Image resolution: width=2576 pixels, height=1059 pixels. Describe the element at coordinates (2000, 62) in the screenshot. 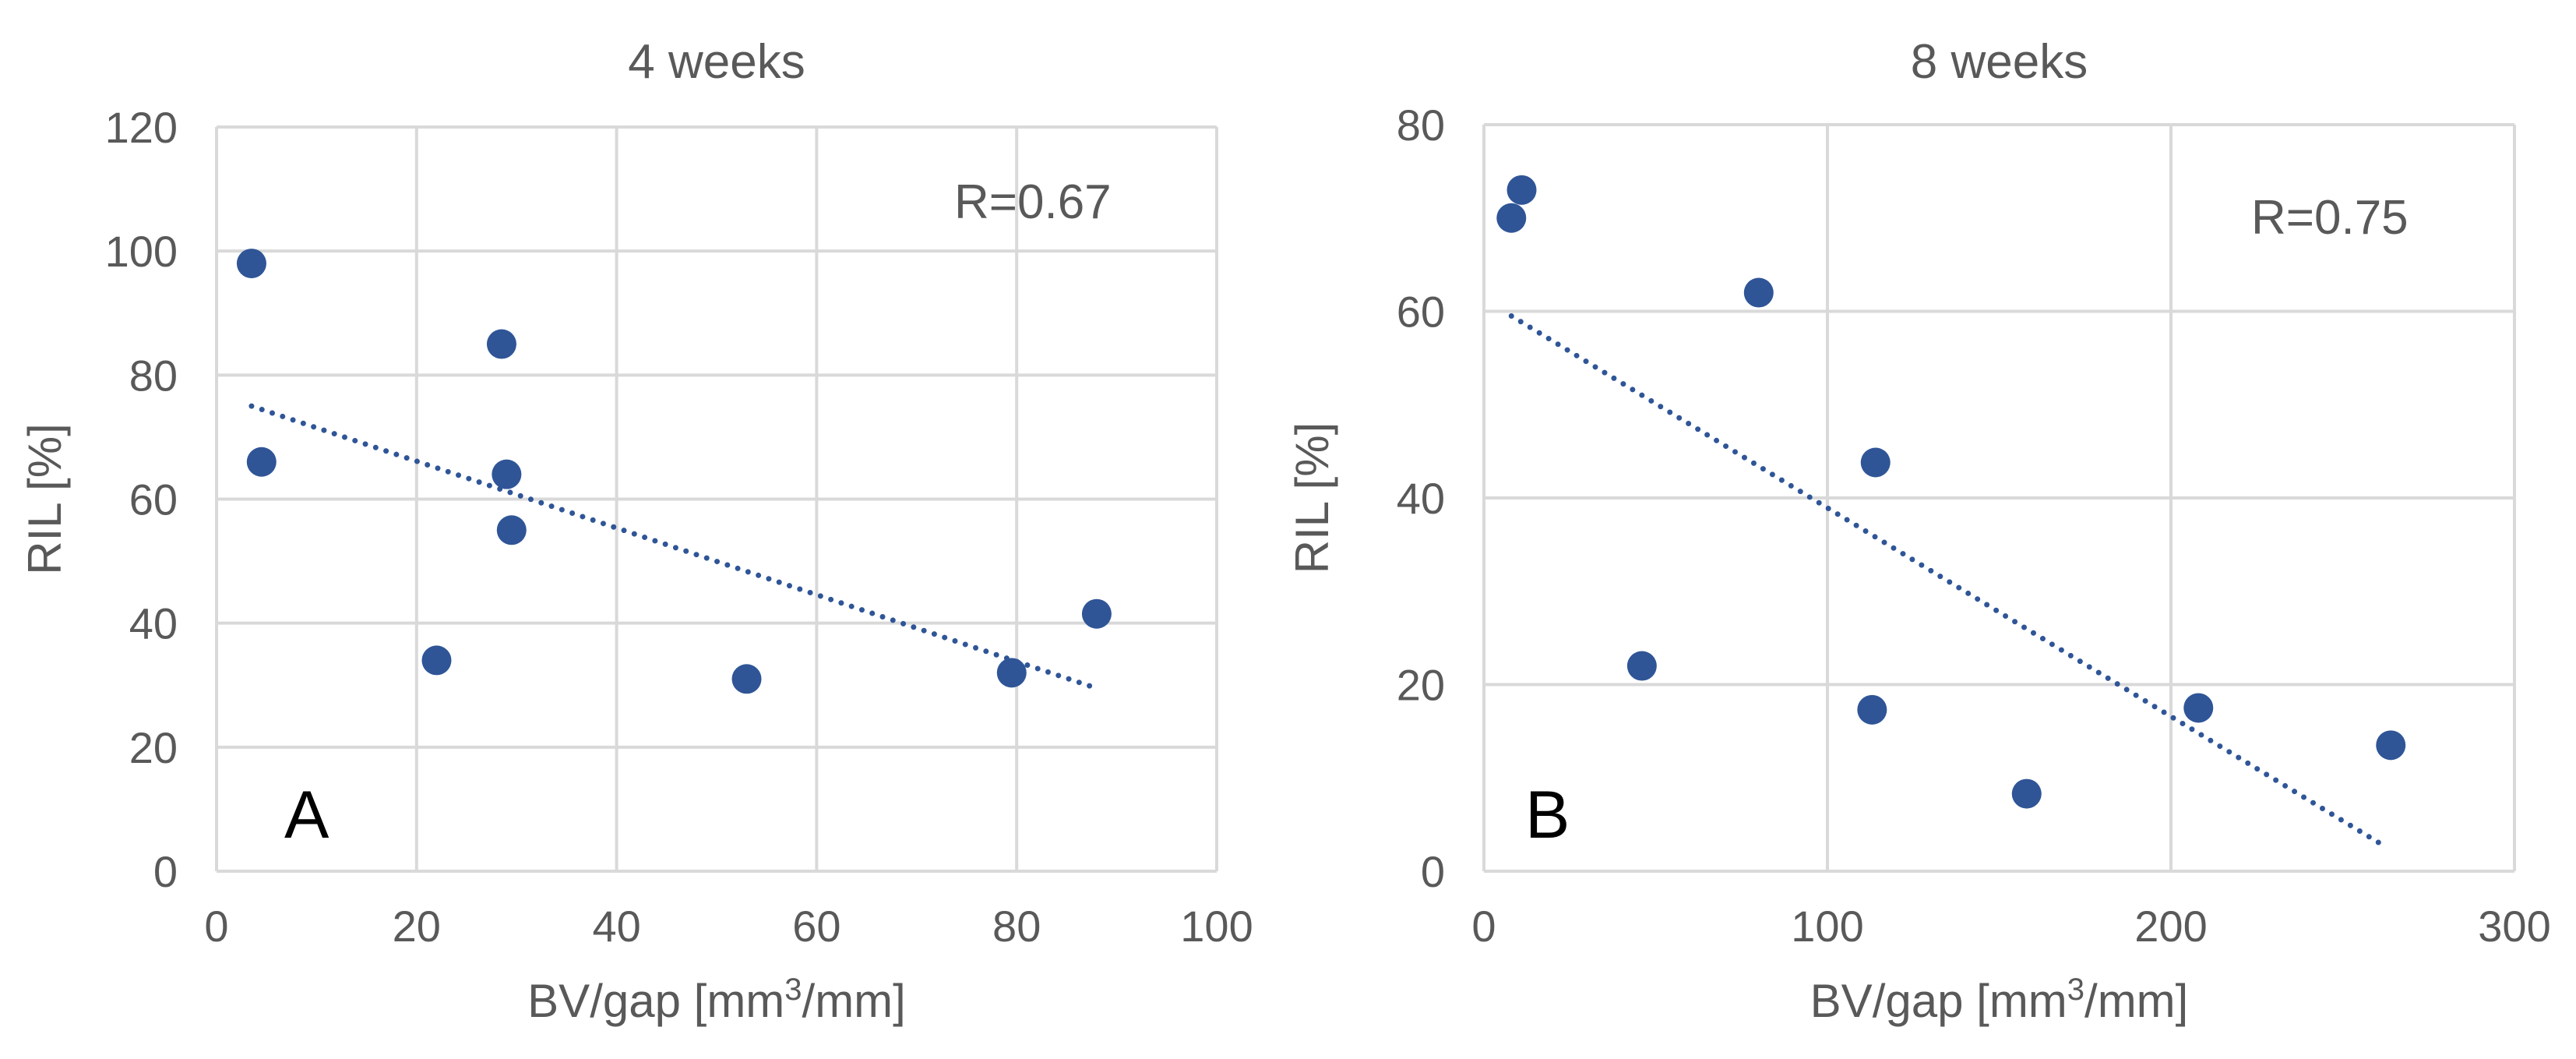

I see `chart-title: 8 weeks` at that location.